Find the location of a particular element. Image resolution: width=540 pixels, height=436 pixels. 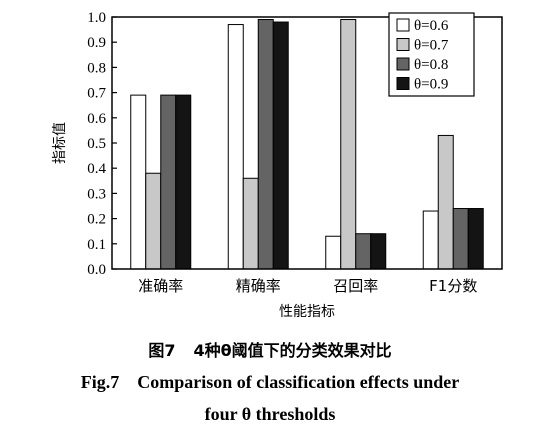

figure-caption-chinese: 图7 4种θ阈值下的分类效果对比 is located at coordinates (270, 349).